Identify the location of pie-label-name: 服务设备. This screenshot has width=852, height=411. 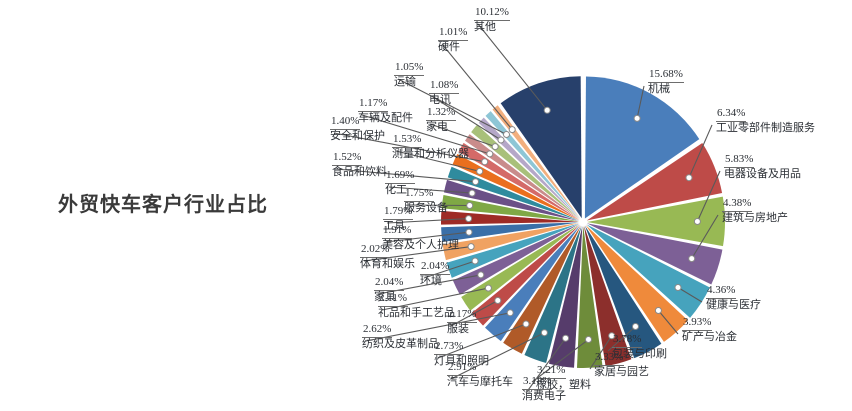
(426, 207).